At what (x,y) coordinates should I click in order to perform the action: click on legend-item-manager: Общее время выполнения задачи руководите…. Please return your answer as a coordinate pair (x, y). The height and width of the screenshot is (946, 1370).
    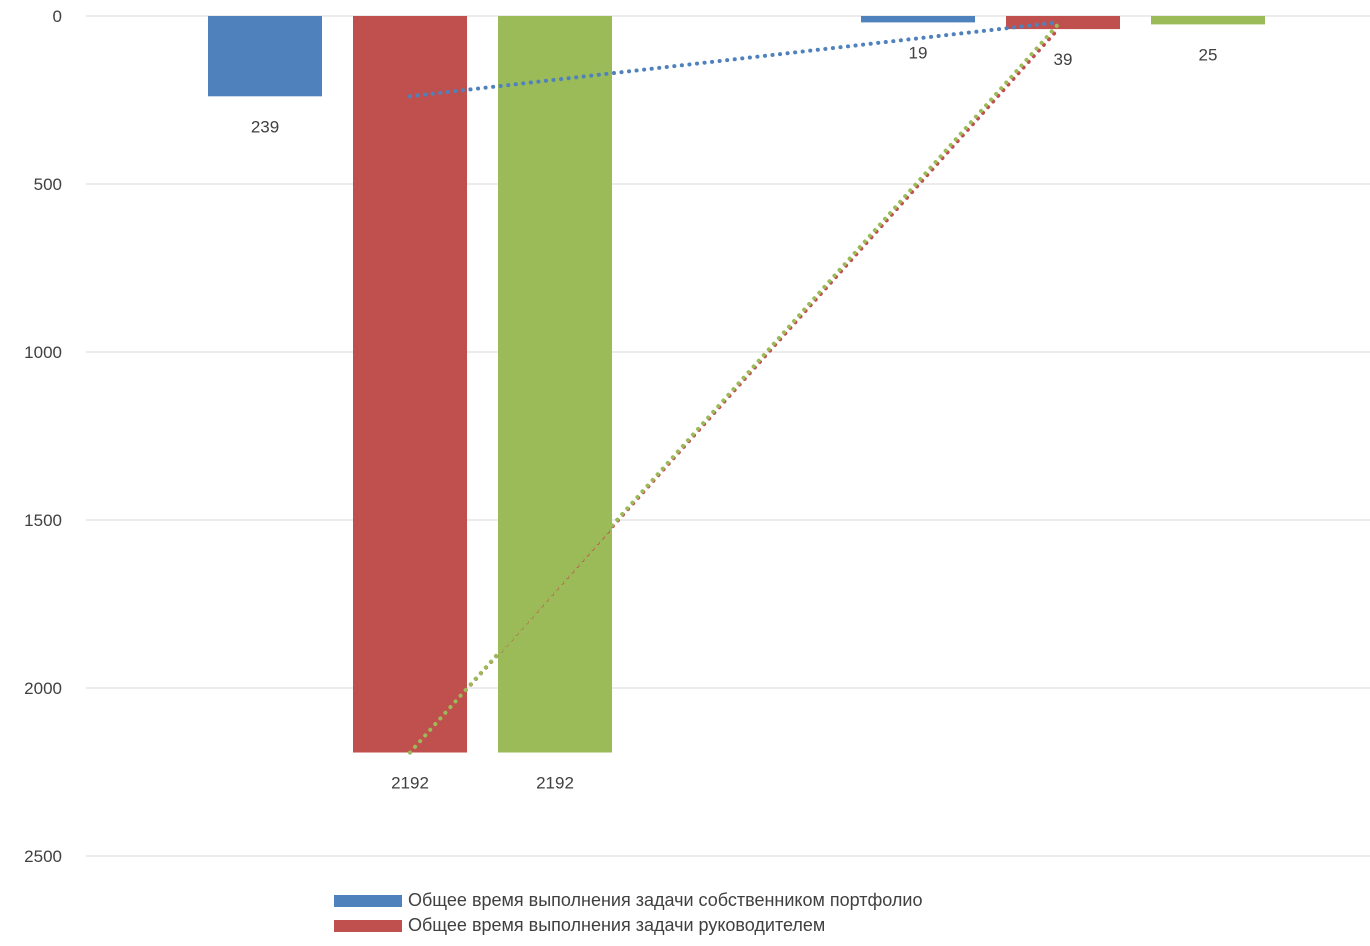
    Looking at the image, I should click on (628, 925).